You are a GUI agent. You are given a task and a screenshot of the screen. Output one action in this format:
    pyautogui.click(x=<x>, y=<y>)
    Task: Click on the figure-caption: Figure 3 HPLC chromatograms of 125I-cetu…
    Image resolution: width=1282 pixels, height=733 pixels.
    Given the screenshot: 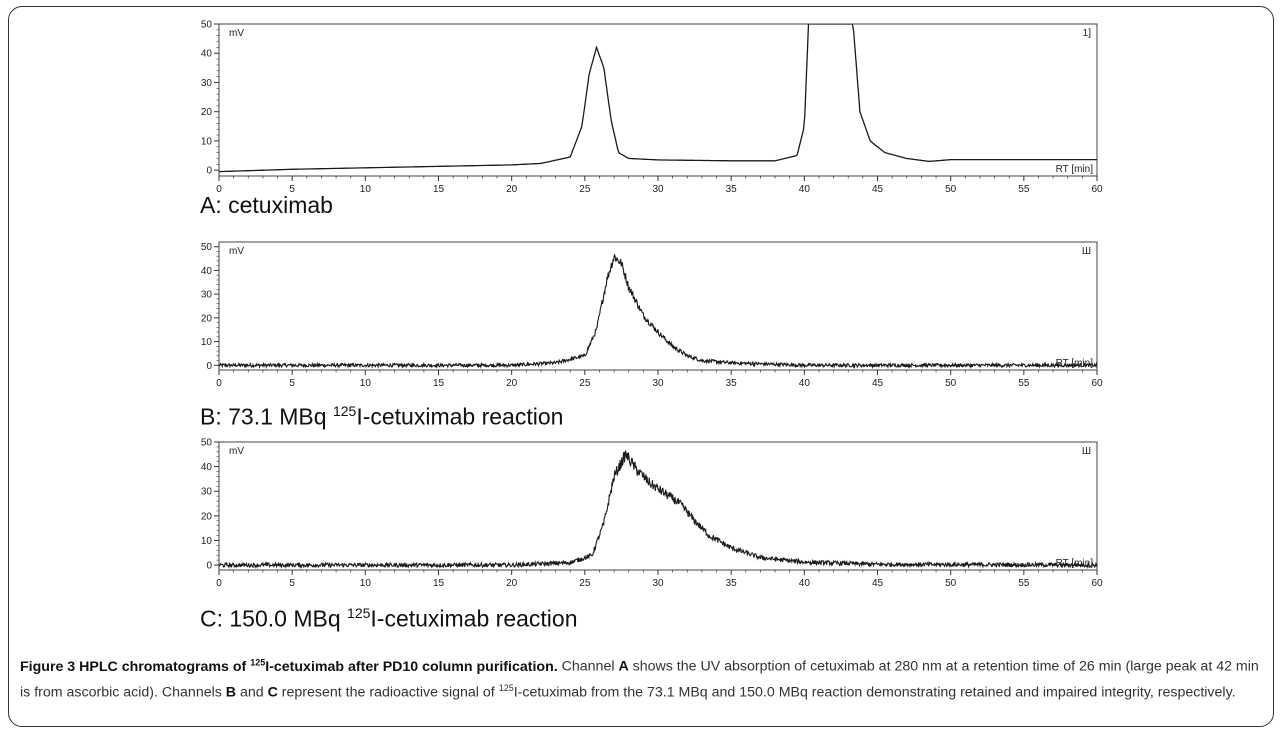 What is the action you would take?
    pyautogui.click(x=642, y=677)
    